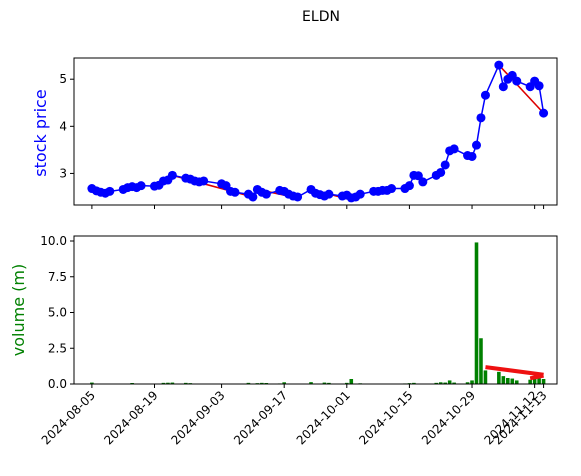 The image size is (581, 476). What do you see at coordinates (321, 17) in the screenshot?
I see `chart-title: ELDN` at bounding box center [321, 17].